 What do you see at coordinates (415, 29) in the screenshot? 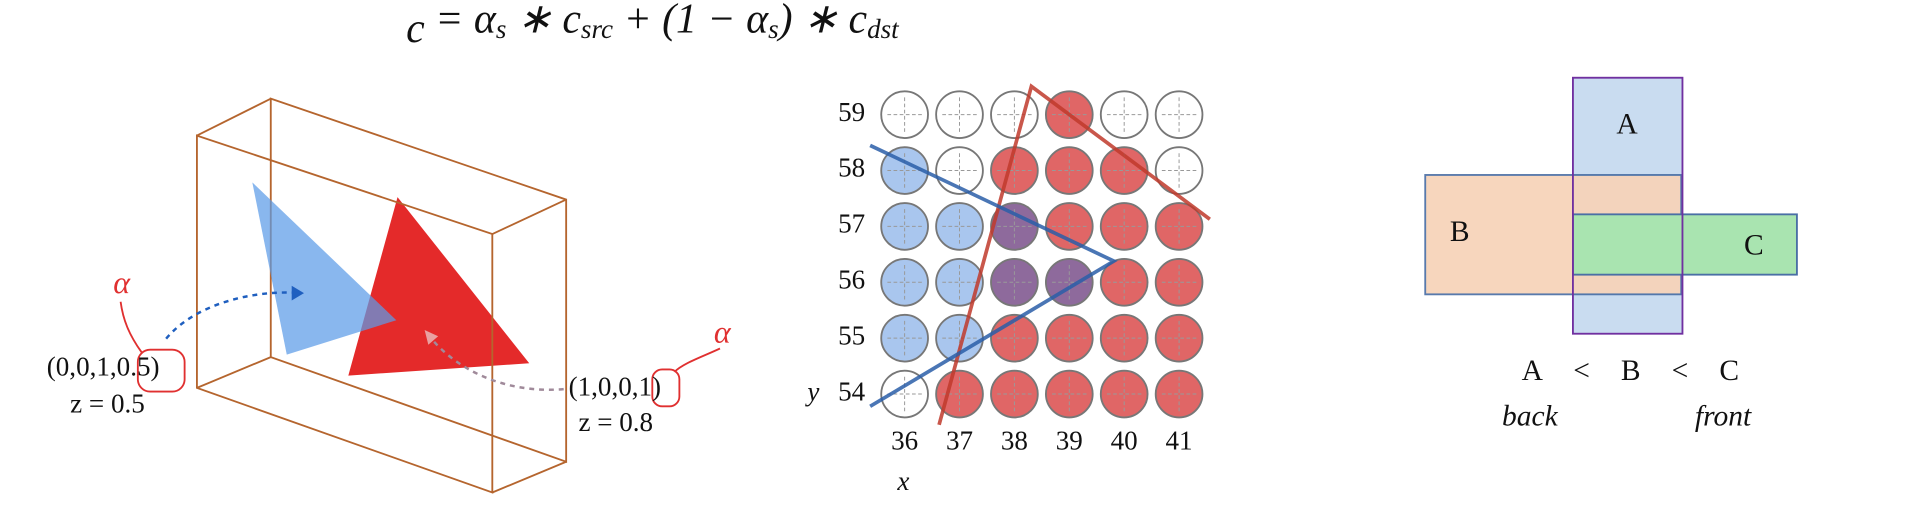
I see `formula-text: c` at bounding box center [415, 29].